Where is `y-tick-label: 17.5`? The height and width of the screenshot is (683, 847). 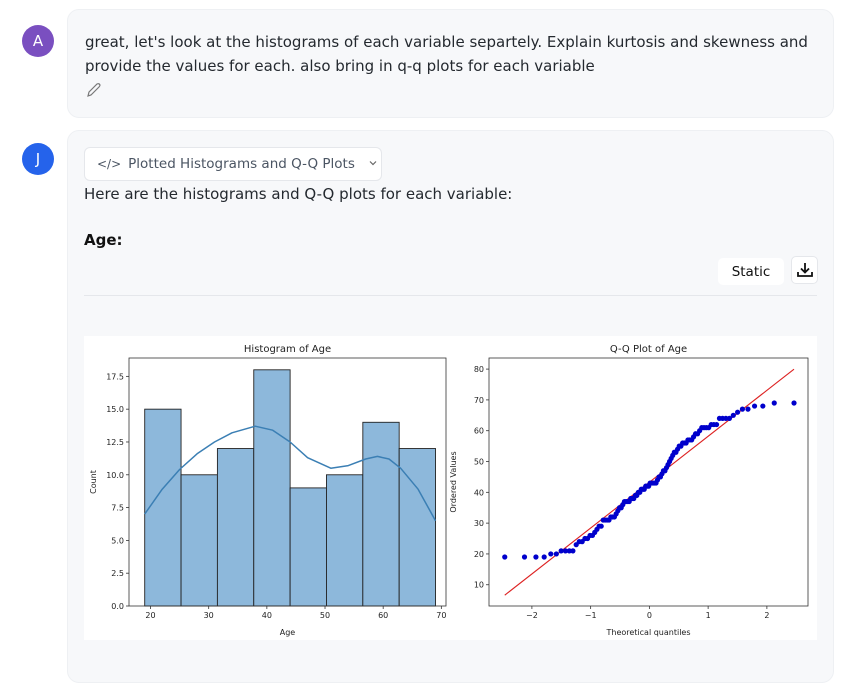 y-tick-label: 17.5 is located at coordinates (115, 376).